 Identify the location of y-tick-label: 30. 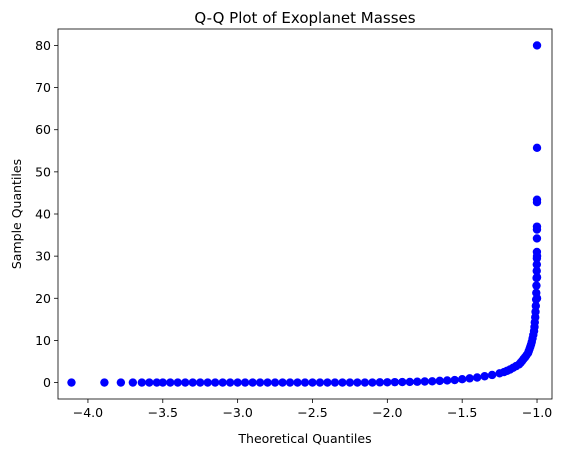
(43, 256).